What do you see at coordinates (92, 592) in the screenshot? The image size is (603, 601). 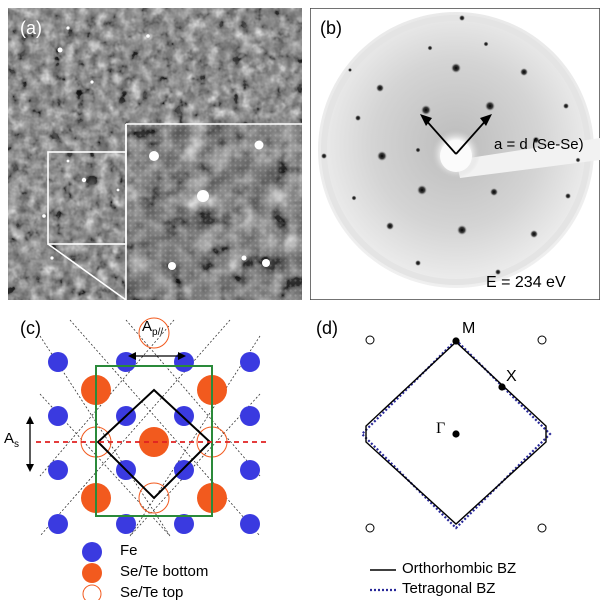 I see `legend-se-top-marker` at bounding box center [92, 592].